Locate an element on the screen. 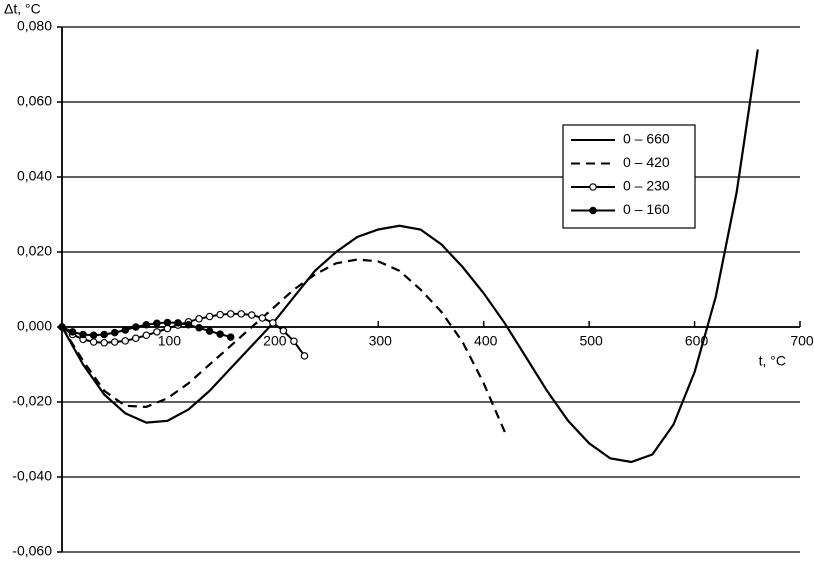  legend: 0 – 660 0 – 420 0 – 230 0 – 160 is located at coordinates (629, 176).